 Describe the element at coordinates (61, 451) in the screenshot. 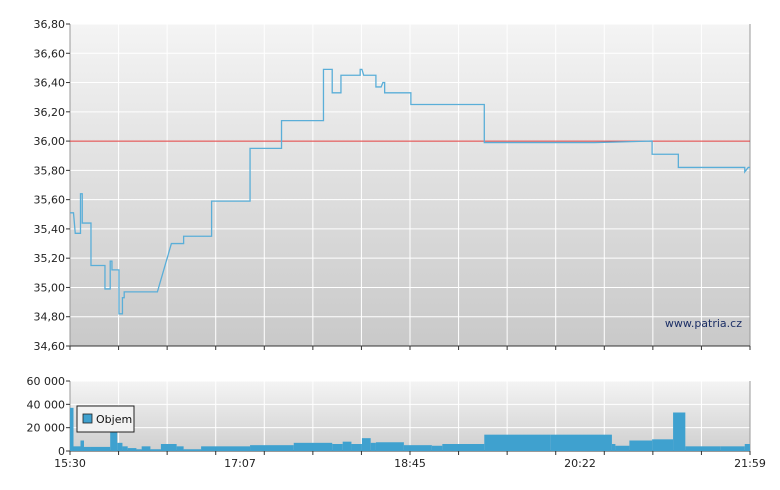

I see `volume-y-tick-label: 0` at that location.